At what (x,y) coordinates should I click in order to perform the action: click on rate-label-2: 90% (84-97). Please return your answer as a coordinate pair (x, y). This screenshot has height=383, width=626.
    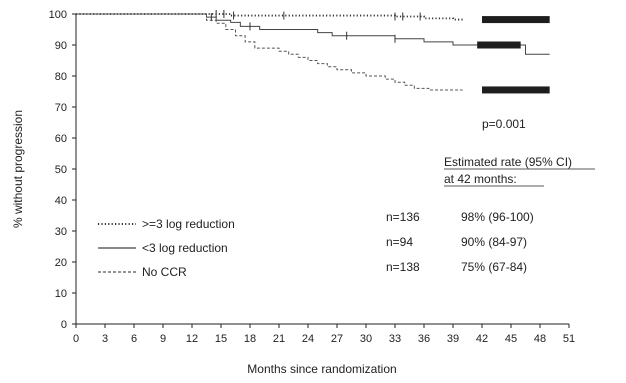
    Looking at the image, I should click on (494, 242).